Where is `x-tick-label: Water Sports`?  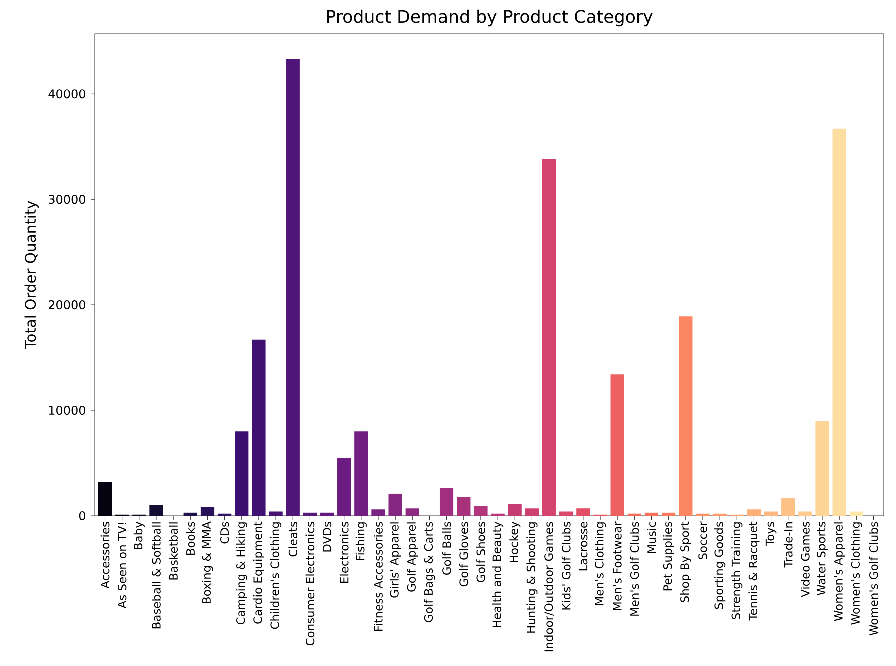 x-tick-label: Water Sports is located at coordinates (822, 559).